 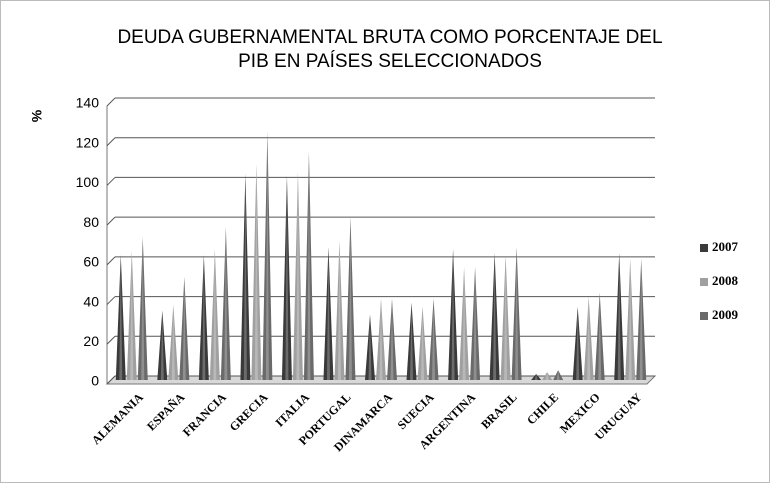 What do you see at coordinates (91, 222) in the screenshot?
I see `y-tick-label: 80` at bounding box center [91, 222].